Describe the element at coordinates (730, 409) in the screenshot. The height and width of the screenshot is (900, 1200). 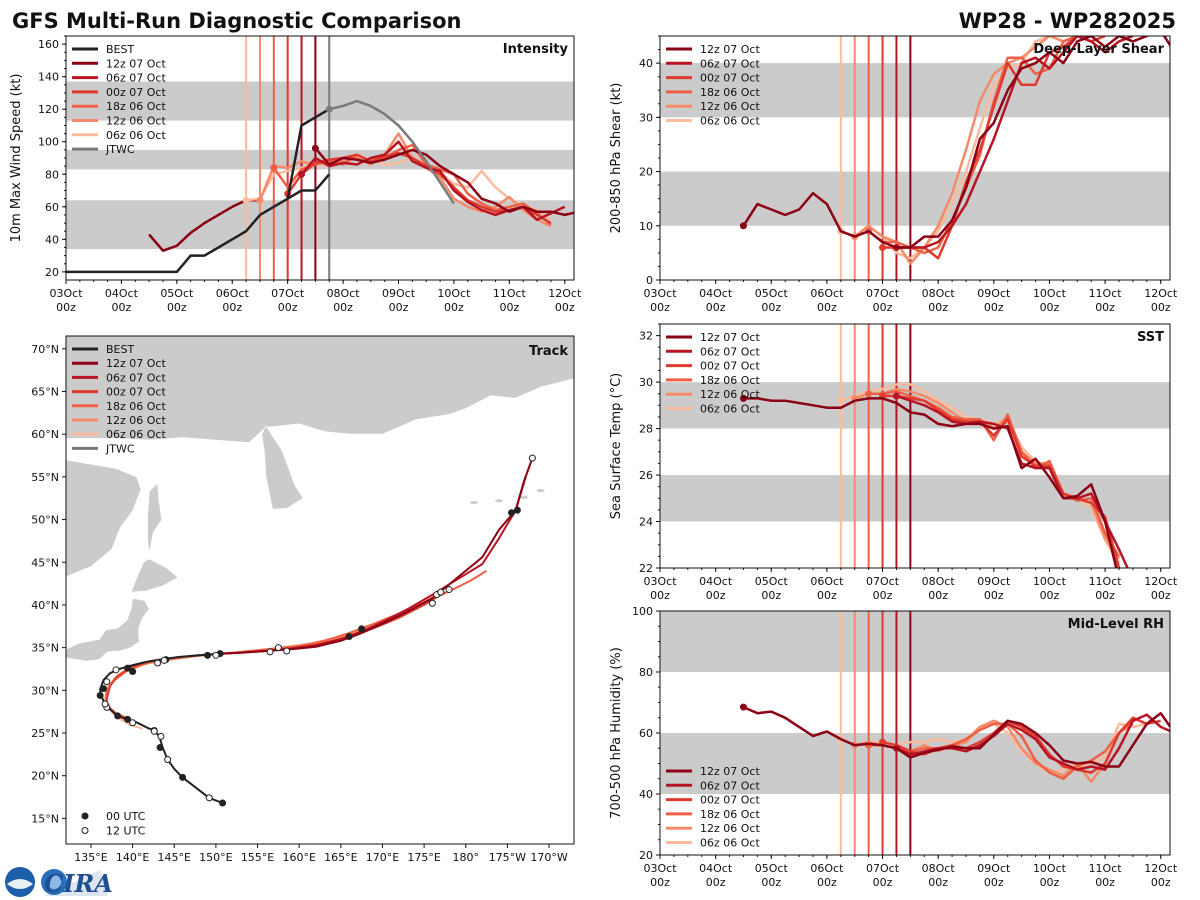
I see `sst-legend-item: 06z 06 Oct` at that location.